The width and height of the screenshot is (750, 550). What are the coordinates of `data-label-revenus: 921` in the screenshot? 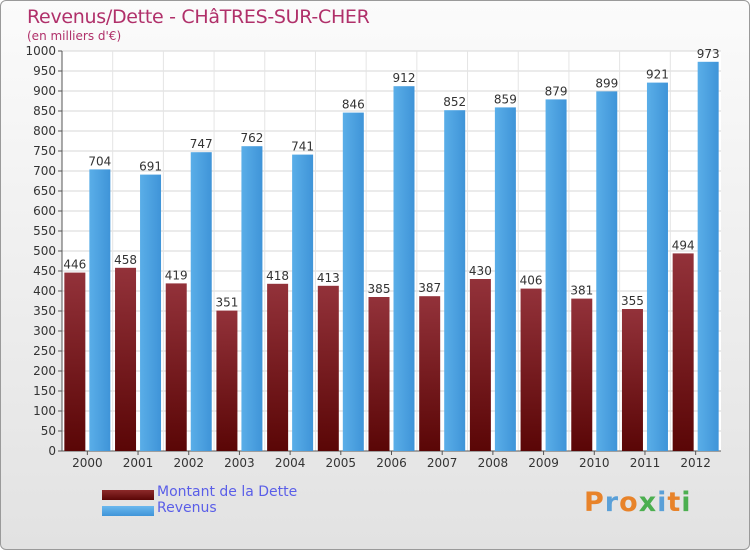 It's located at (657, 75).